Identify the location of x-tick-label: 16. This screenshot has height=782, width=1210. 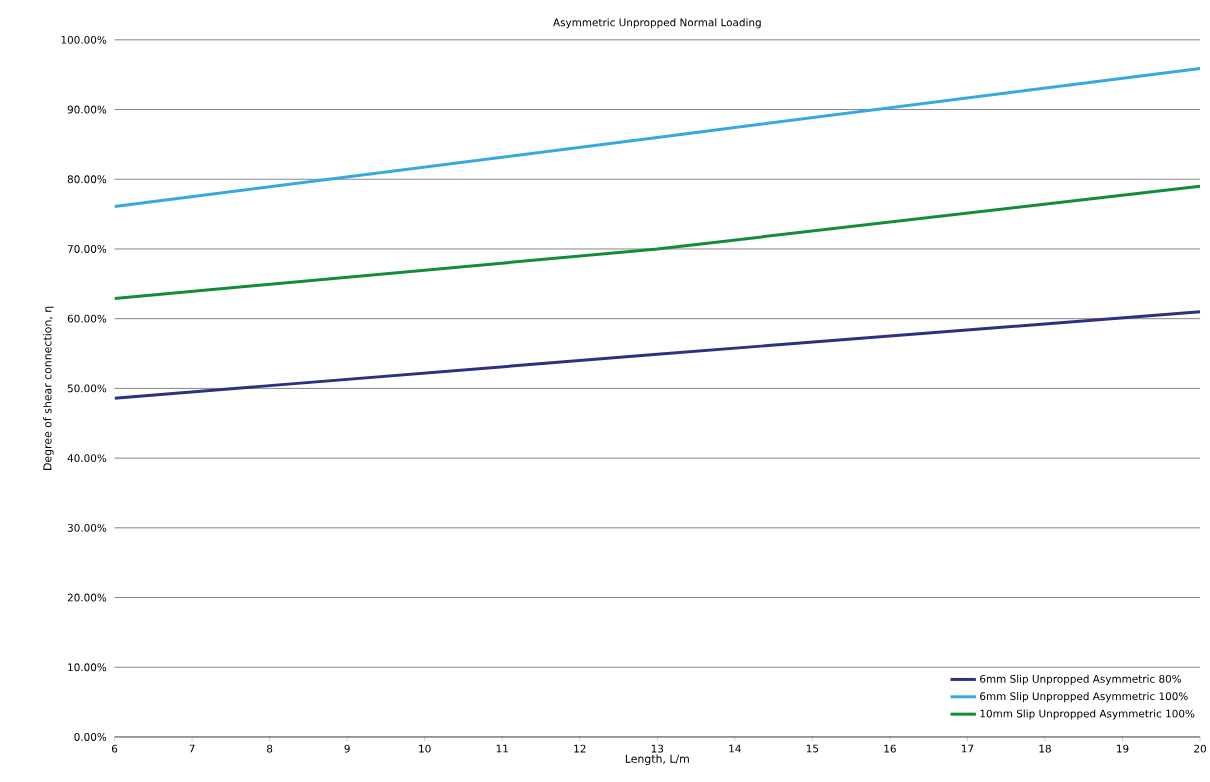
(890, 748).